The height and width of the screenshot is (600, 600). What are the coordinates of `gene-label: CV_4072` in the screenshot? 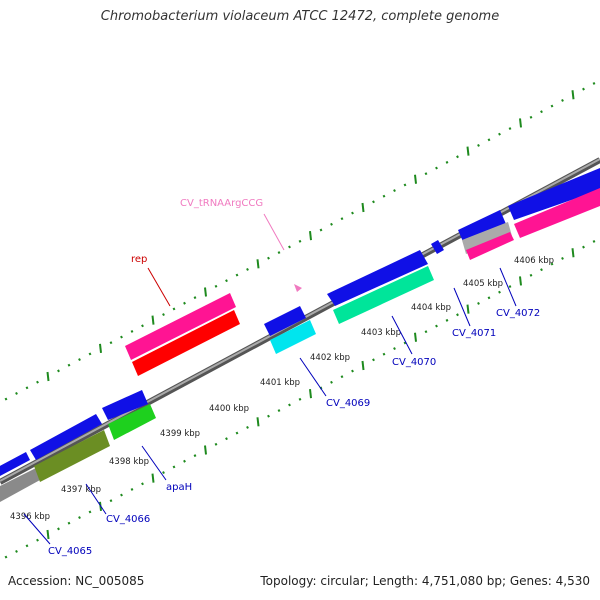 It's located at (518, 313).